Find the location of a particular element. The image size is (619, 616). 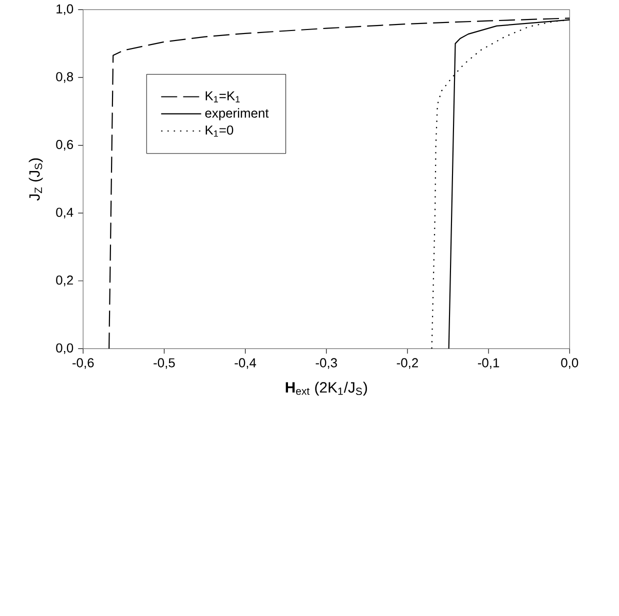

y-axis-title: J$_{Z}$ (J$_{S}$) is located at coordinates (35, 179).